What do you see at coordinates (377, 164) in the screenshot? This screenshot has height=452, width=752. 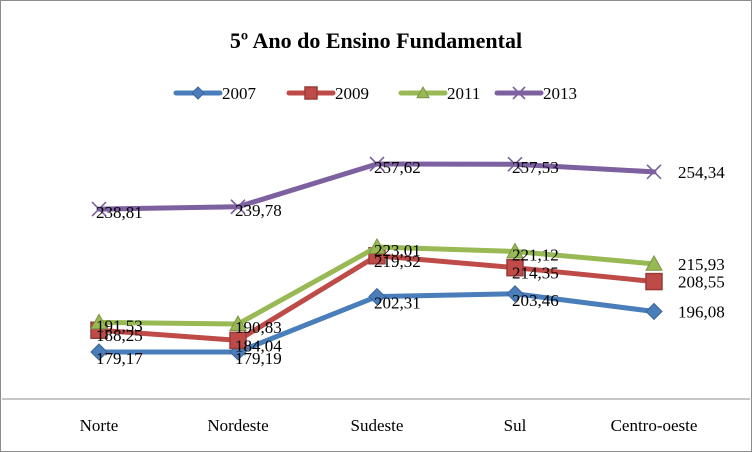 I see `point-2013-sudeste` at bounding box center [377, 164].